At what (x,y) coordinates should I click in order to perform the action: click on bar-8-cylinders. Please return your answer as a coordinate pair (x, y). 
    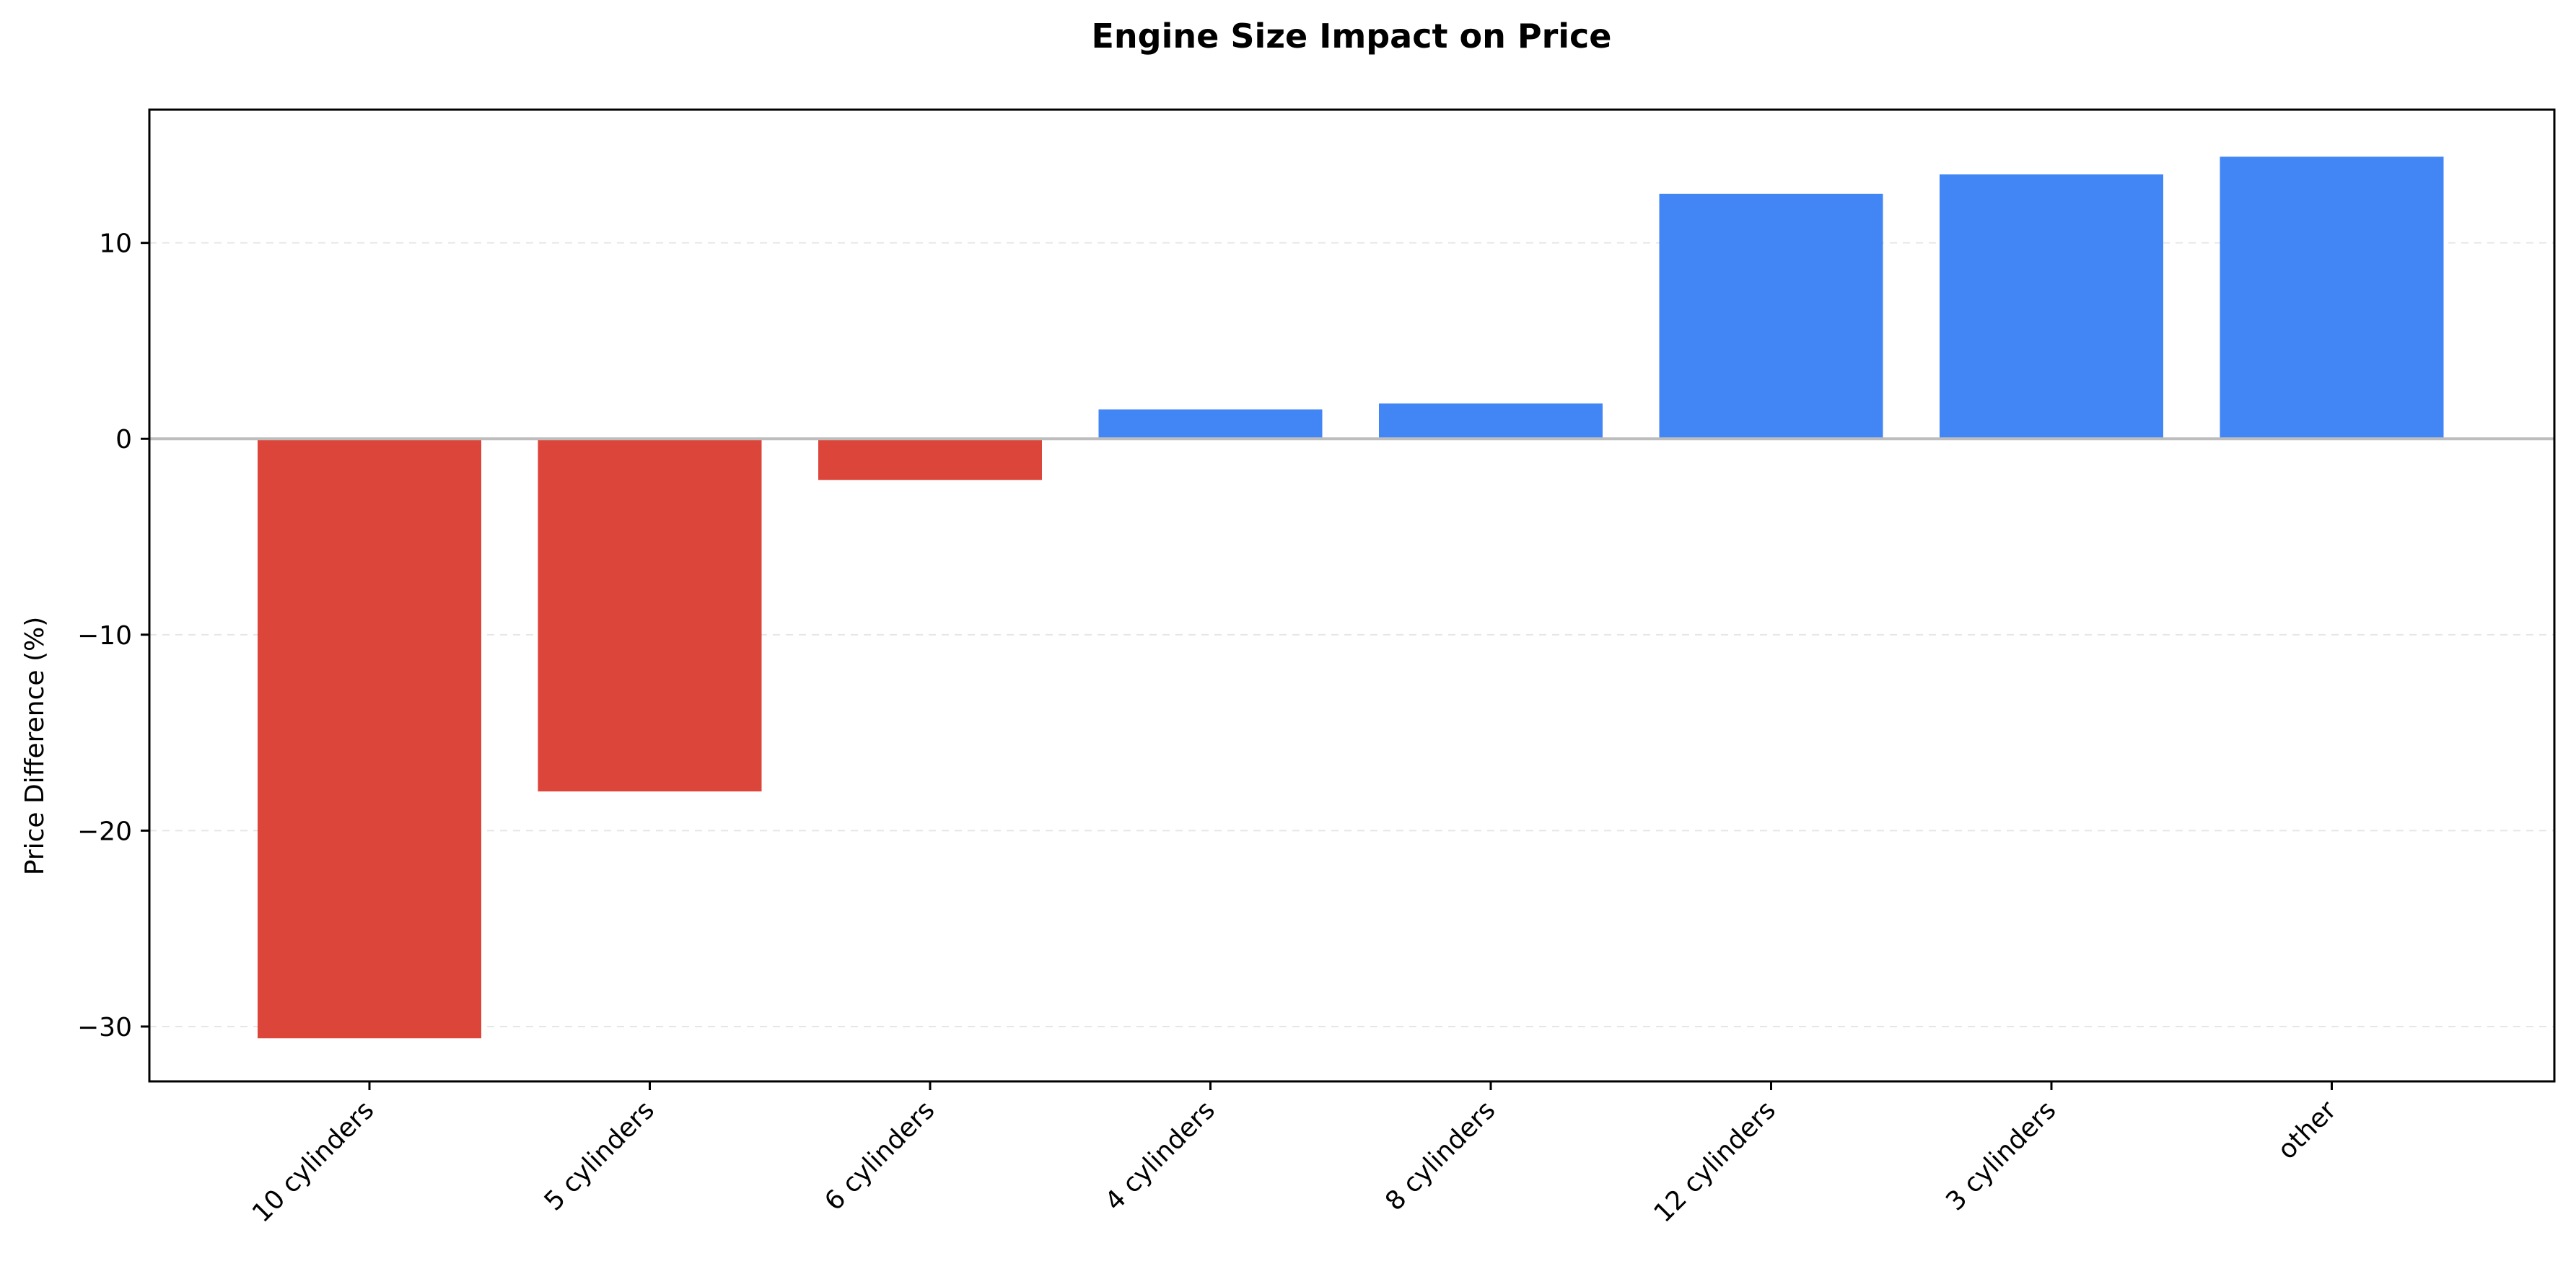
    Looking at the image, I should click on (1491, 421).